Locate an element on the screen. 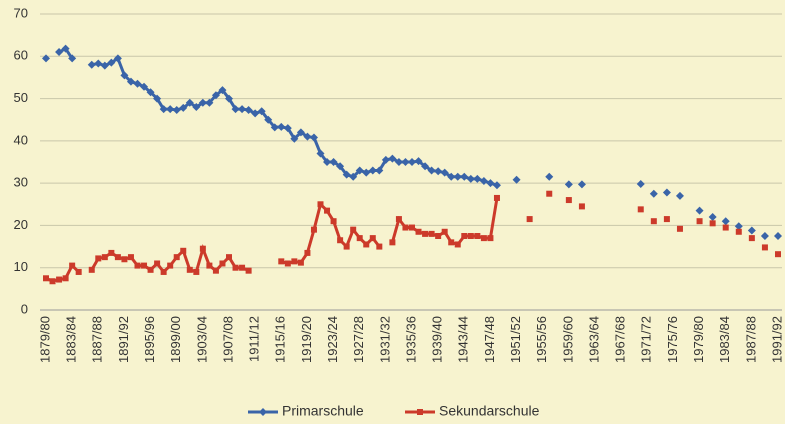  y-tick-label: 10 is located at coordinates (21, 266).